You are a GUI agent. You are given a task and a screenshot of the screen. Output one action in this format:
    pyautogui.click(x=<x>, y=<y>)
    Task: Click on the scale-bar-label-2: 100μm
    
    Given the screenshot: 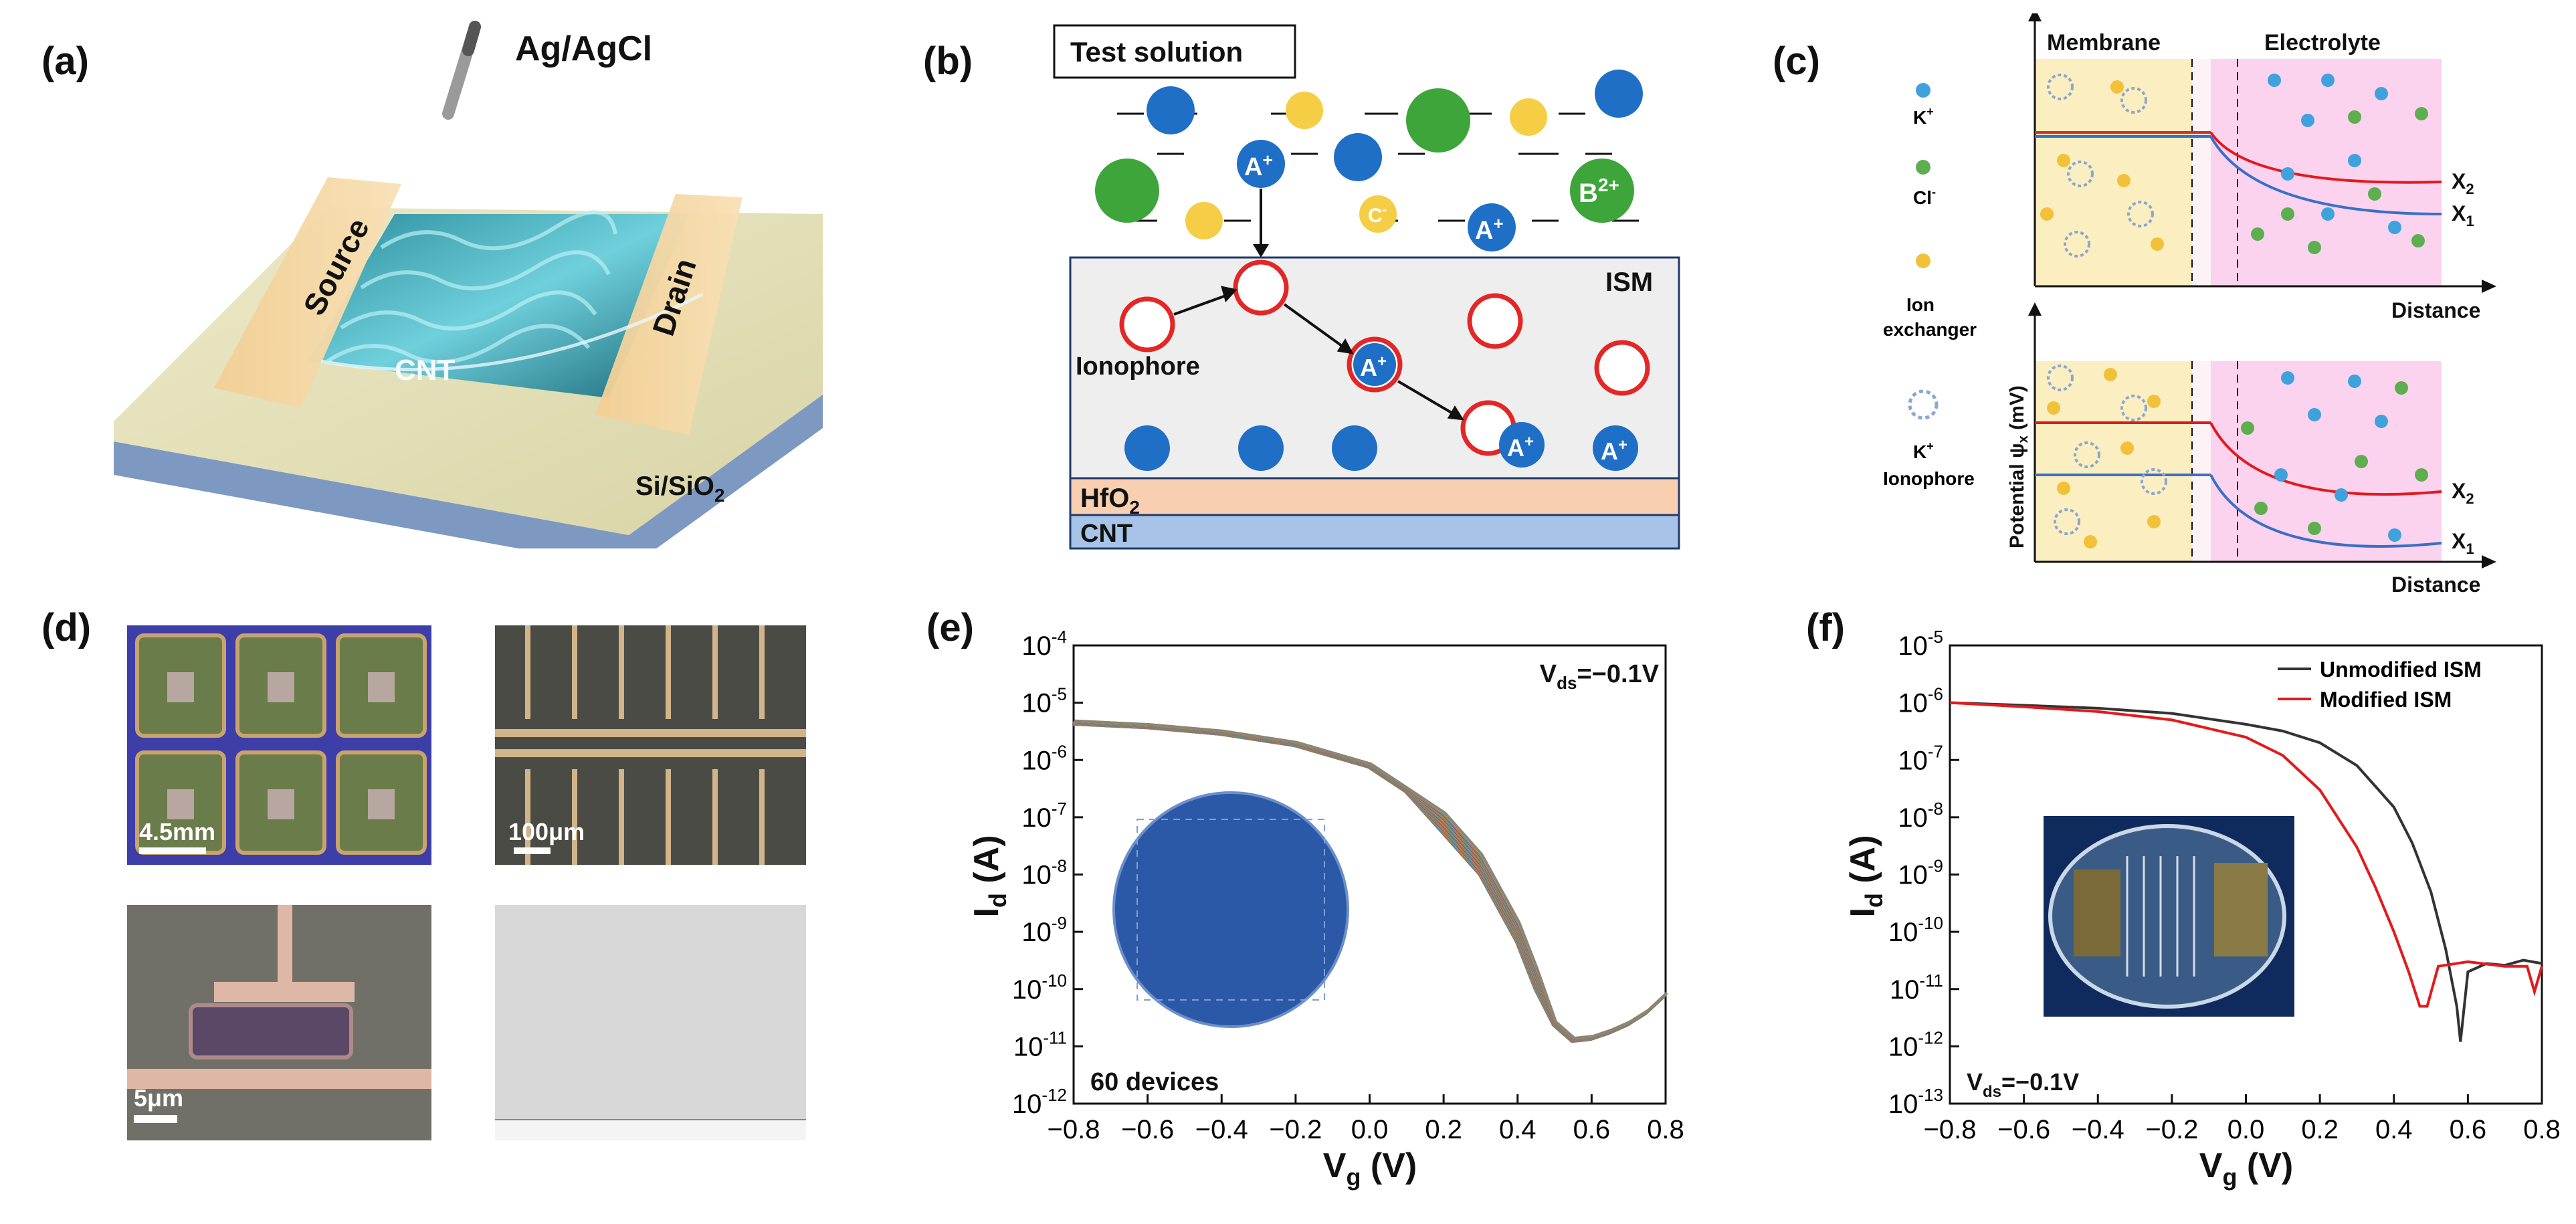 What is the action you would take?
    pyautogui.click(x=546, y=831)
    